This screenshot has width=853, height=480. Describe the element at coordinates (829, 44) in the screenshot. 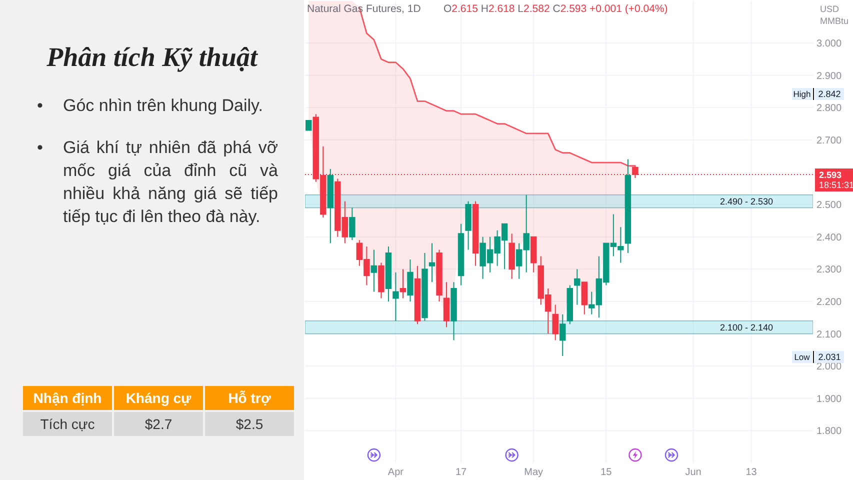

I see `y-tick-label: 3.000` at that location.